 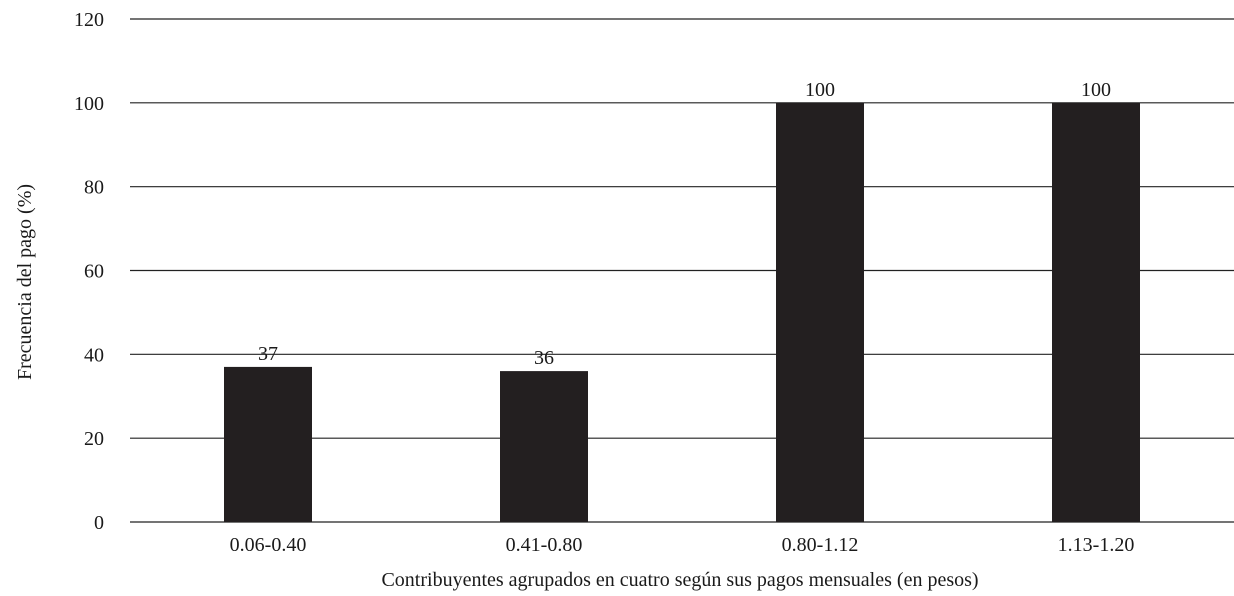 I want to click on y-axis-ticks: 0 20 40 60 80 100 120, so click(x=89, y=271).